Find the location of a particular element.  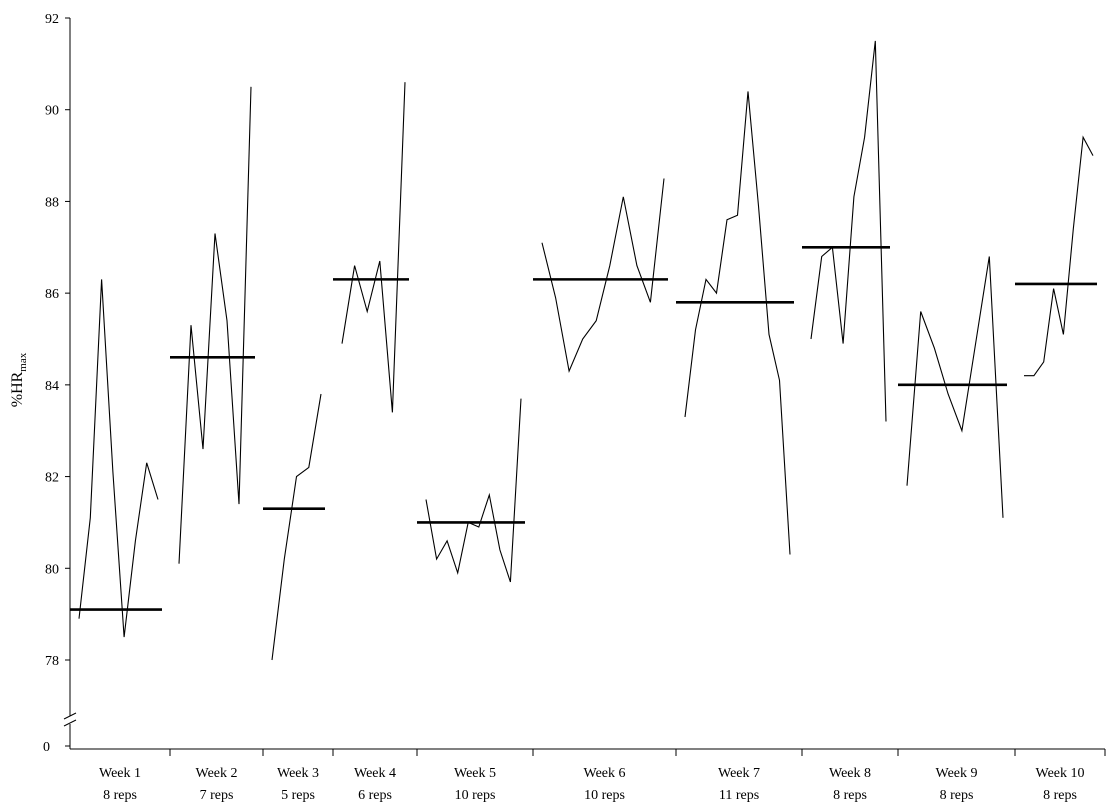

week-2-series-line is located at coordinates (215, 325).